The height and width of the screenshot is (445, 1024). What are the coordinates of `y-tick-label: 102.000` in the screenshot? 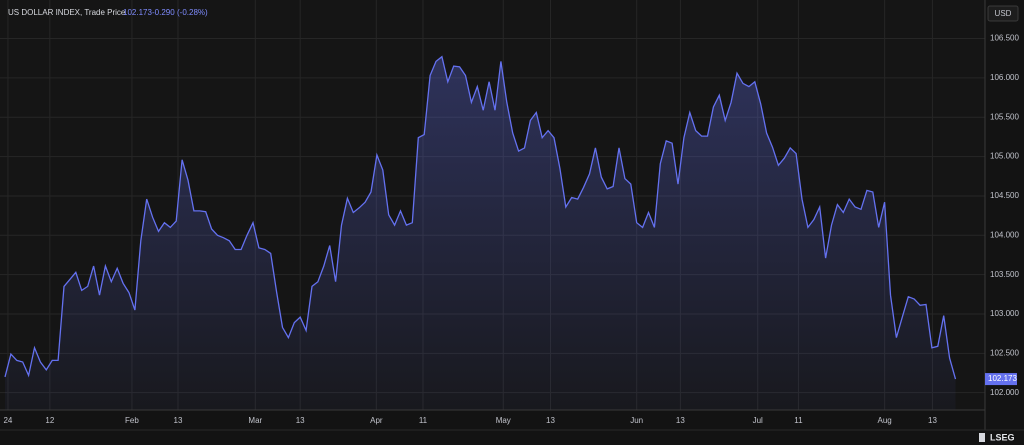 It's located at (1004, 392).